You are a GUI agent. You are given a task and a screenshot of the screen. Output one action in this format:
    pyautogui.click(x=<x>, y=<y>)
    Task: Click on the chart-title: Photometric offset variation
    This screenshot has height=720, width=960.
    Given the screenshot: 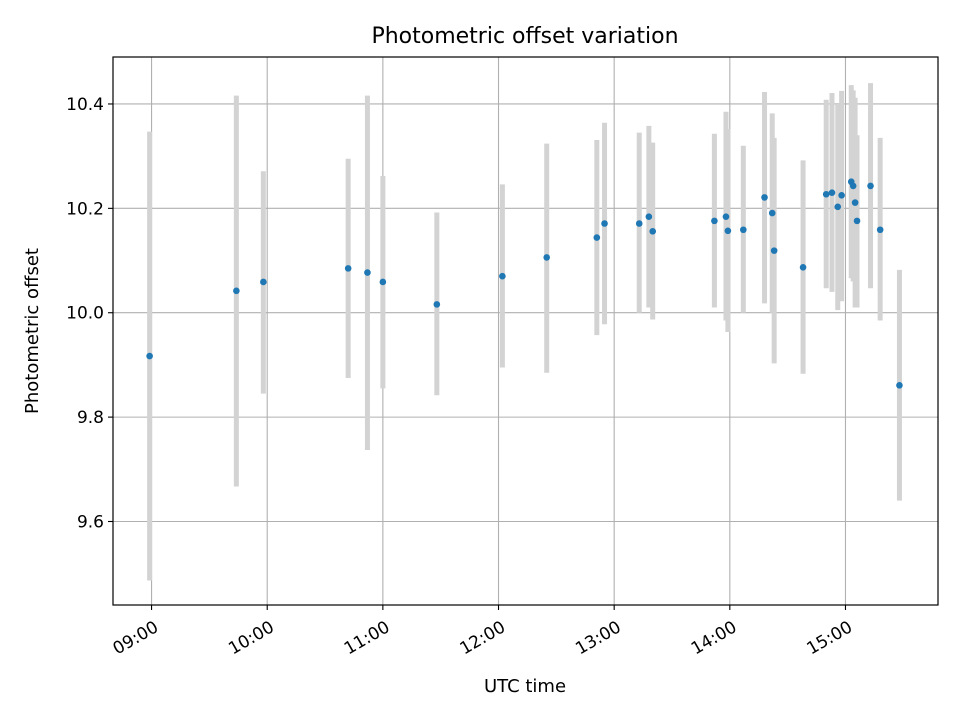 What is the action you would take?
    pyautogui.click(x=524, y=36)
    